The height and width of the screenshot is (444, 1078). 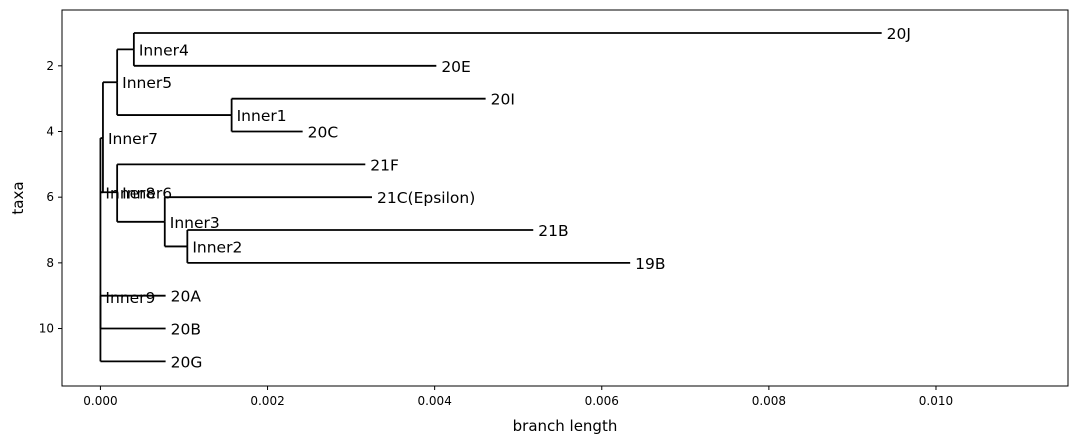 What do you see at coordinates (769, 401) in the screenshot?
I see `x-tick-label: 0.008` at bounding box center [769, 401].